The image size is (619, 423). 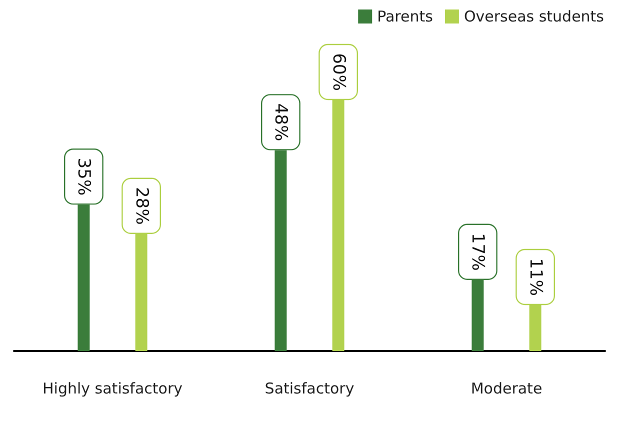 What do you see at coordinates (534, 17) in the screenshot?
I see `legend-label: Overseas students` at bounding box center [534, 17].